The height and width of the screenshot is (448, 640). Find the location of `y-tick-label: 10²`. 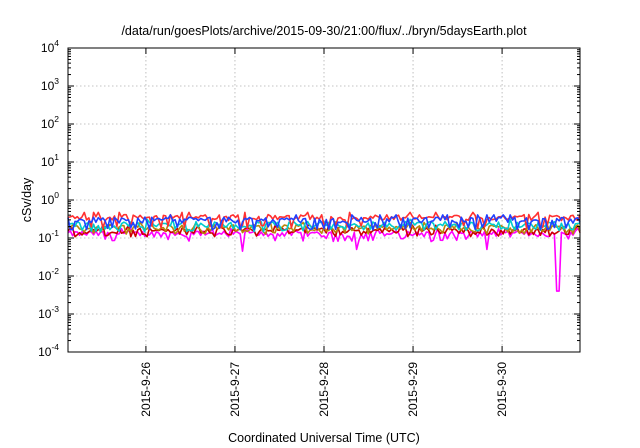

y-tick-label: 10² is located at coordinates (50, 122).